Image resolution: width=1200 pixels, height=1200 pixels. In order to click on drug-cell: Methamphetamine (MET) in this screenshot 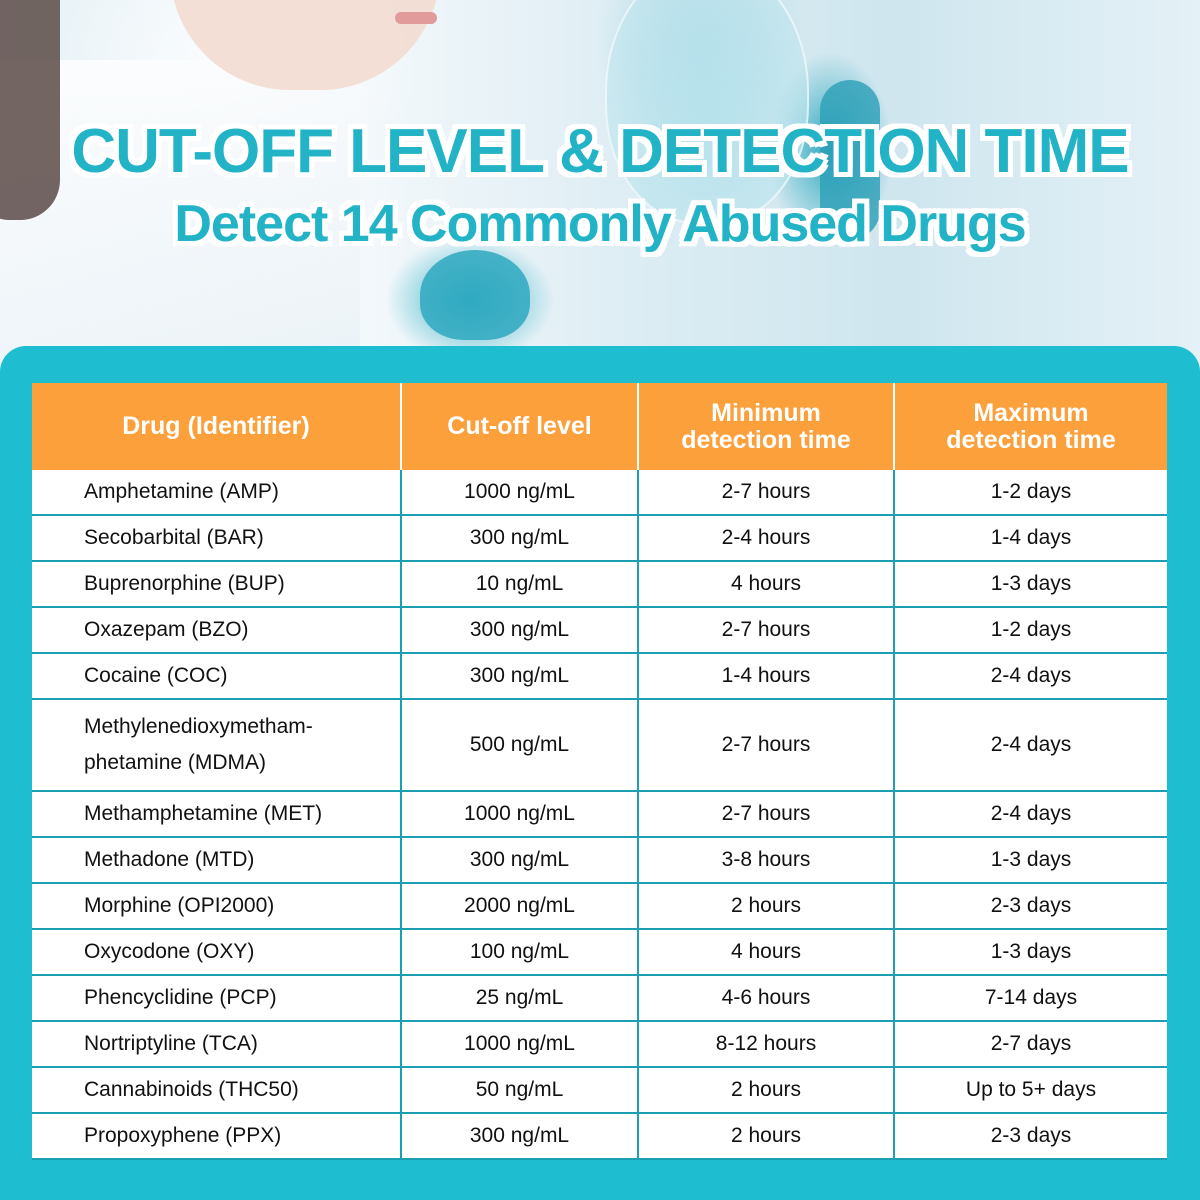, I will do `click(217, 814)`.